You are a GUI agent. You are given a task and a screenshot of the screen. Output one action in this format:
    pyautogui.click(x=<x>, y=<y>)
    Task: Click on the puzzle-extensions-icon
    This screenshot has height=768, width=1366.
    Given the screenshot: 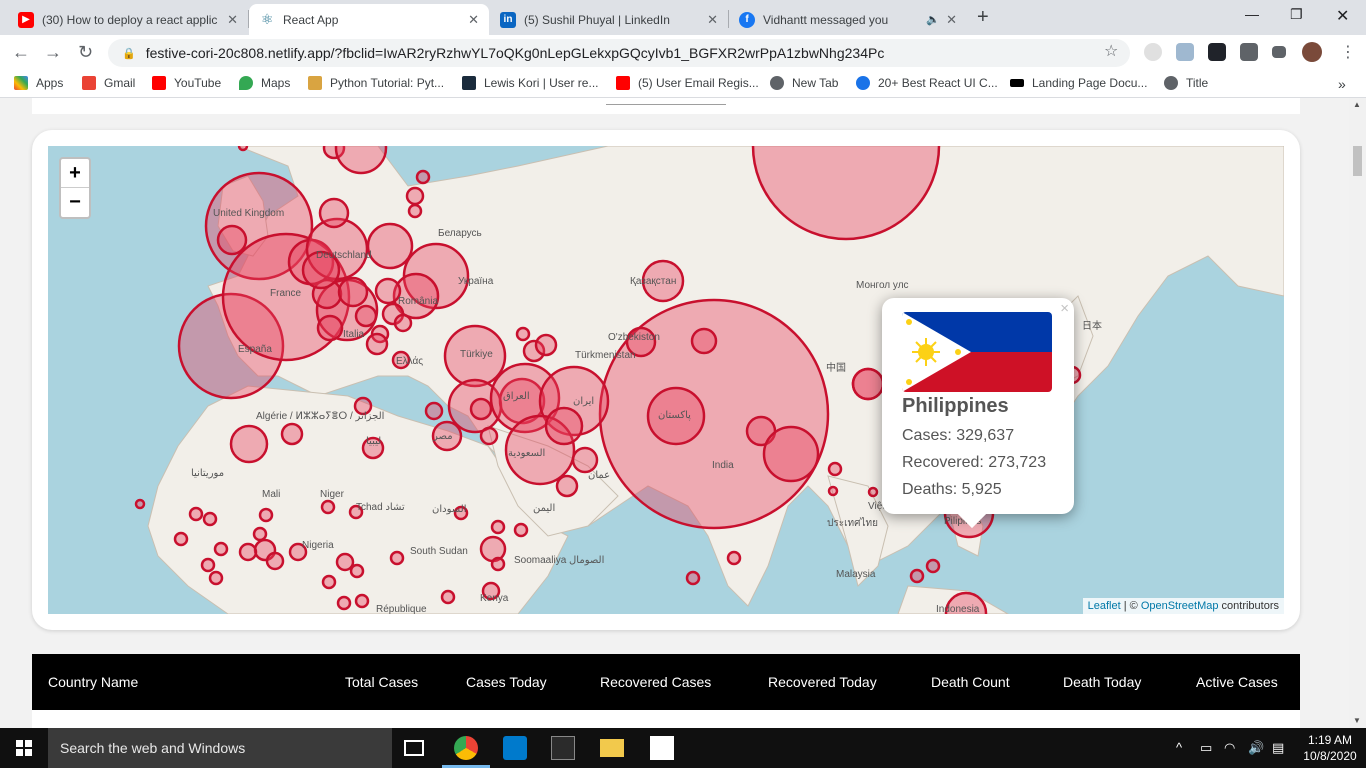 What is the action you would take?
    pyautogui.click(x=1249, y=52)
    